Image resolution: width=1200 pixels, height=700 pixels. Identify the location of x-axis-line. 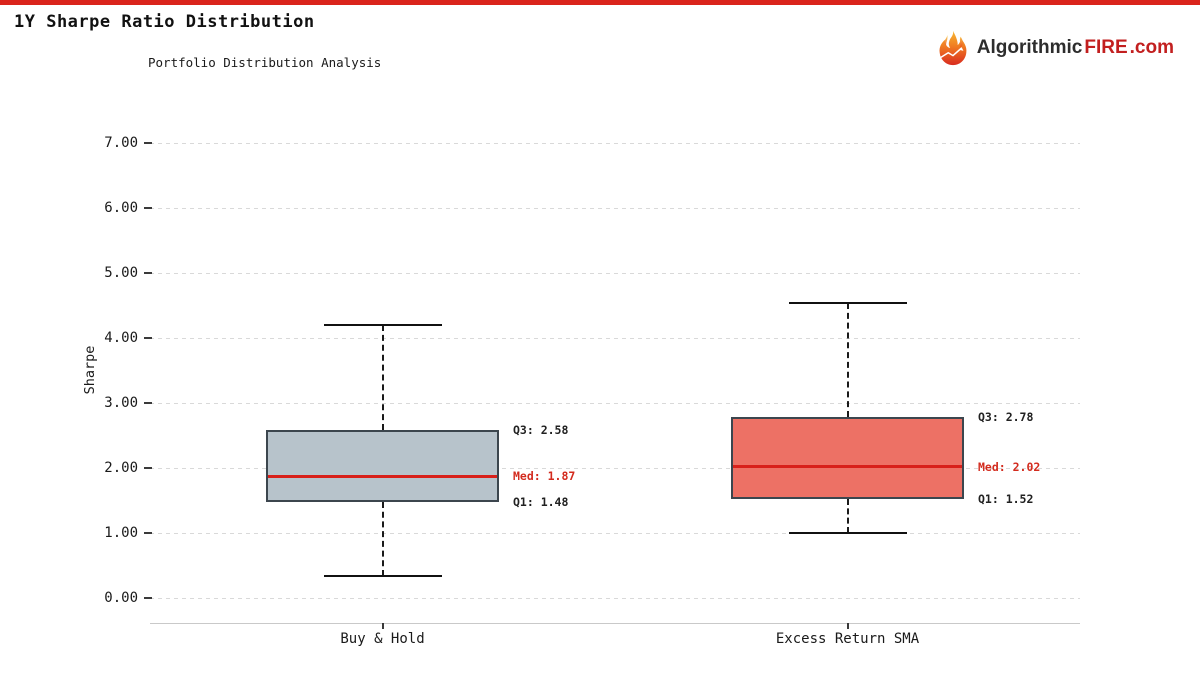
(615, 623).